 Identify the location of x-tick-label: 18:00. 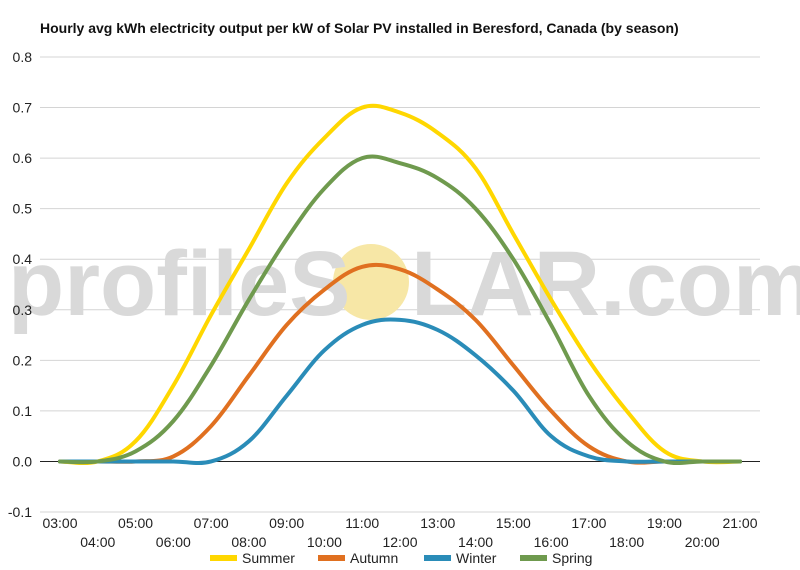
(626, 542).